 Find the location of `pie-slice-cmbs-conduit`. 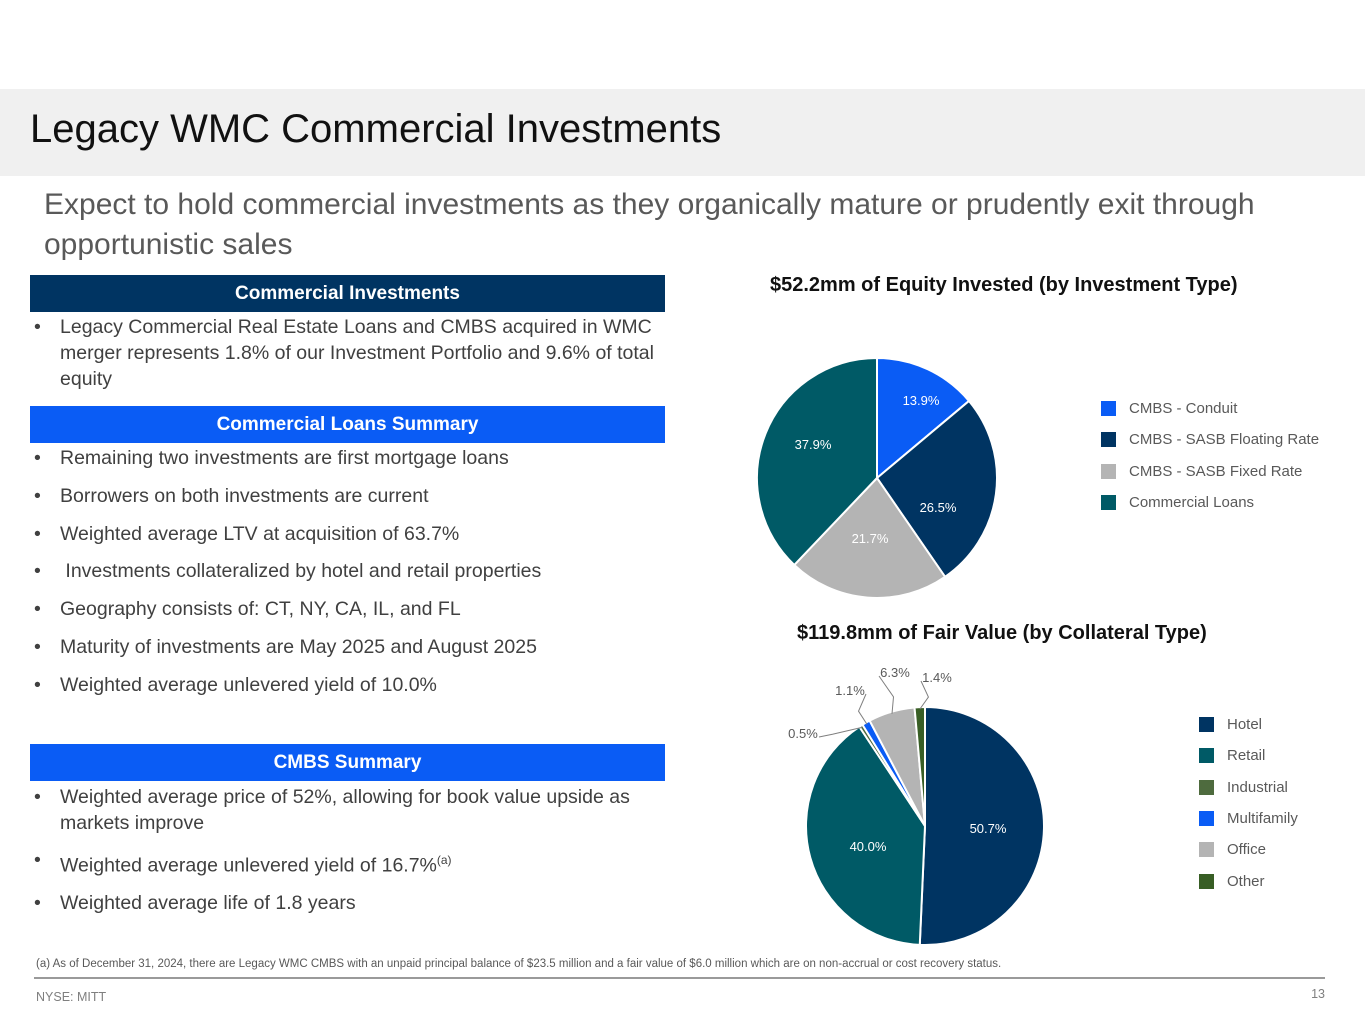

pie-slice-cmbs-conduit is located at coordinates (923, 418).